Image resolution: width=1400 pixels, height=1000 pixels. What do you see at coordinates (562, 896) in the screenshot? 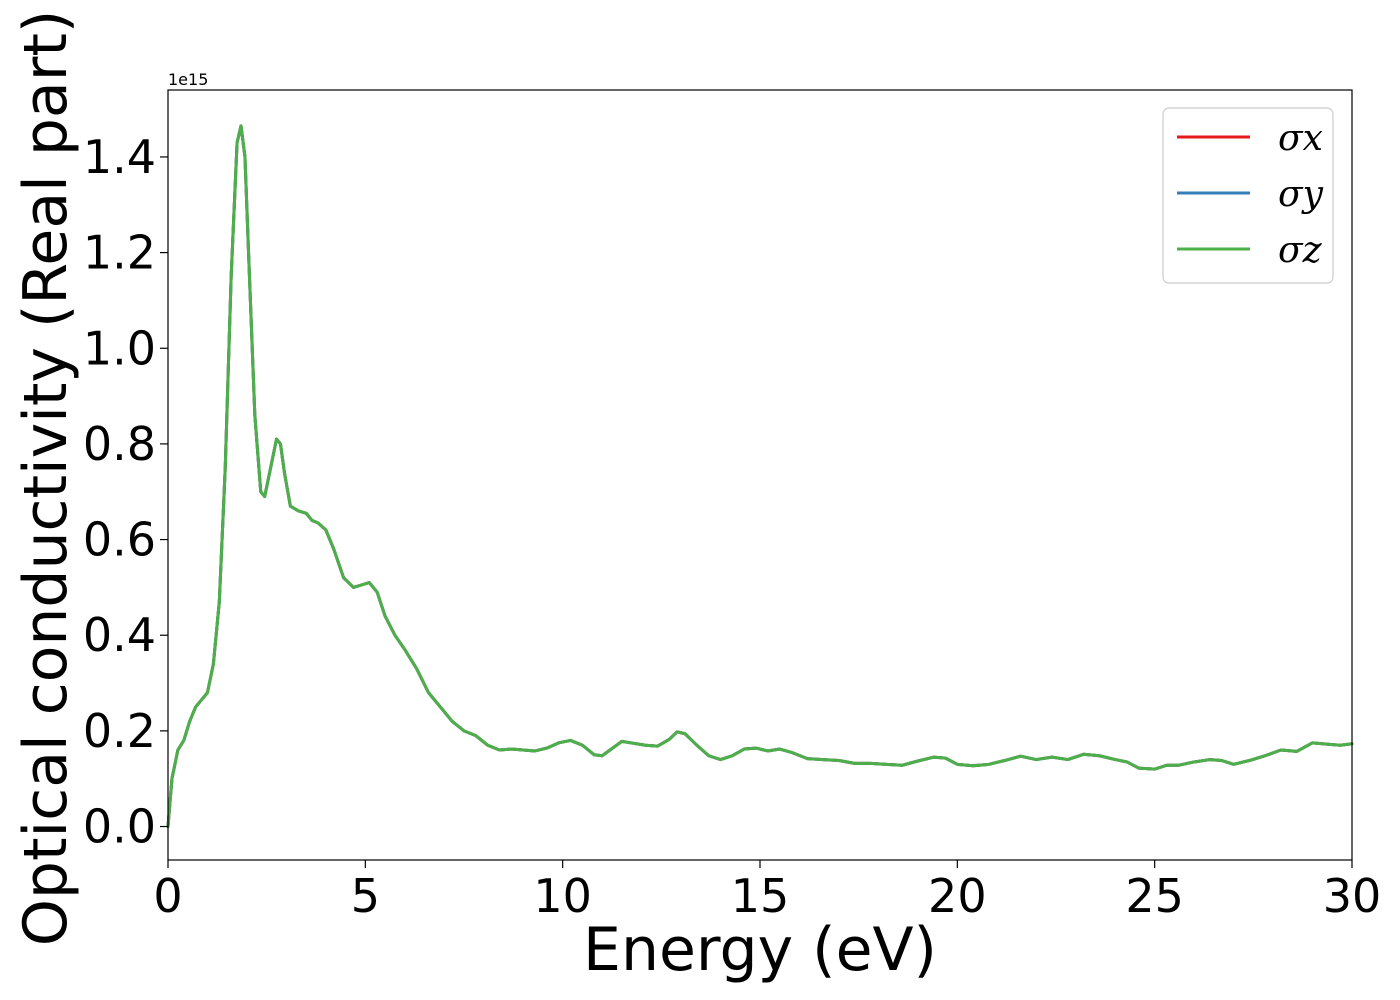
I see `x-tick-label: 10` at bounding box center [562, 896].